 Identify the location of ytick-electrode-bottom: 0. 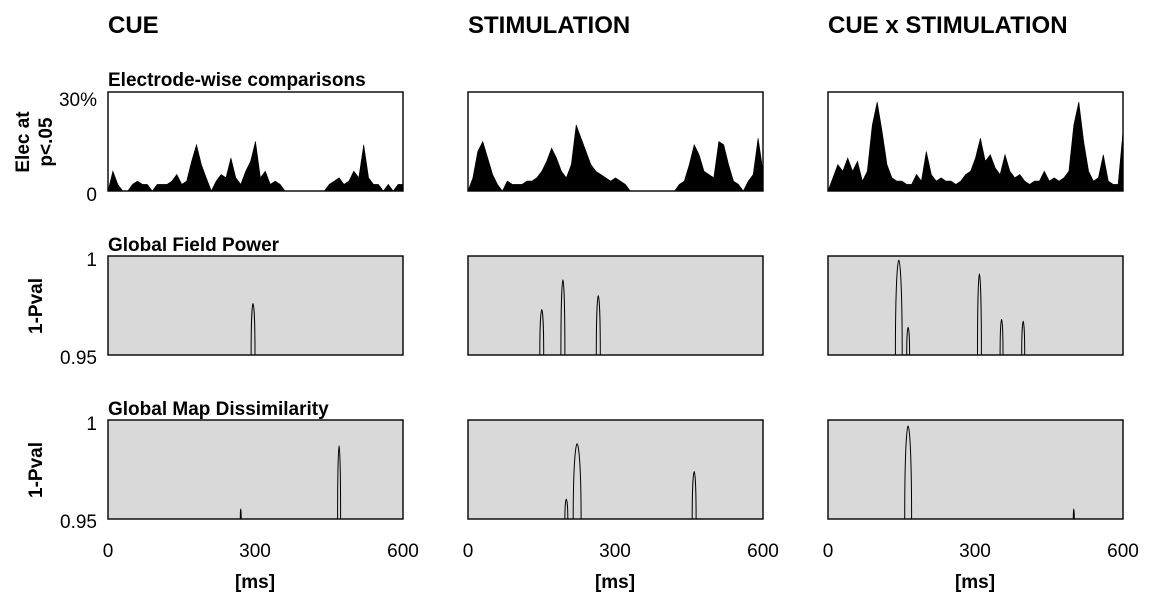
(91, 195).